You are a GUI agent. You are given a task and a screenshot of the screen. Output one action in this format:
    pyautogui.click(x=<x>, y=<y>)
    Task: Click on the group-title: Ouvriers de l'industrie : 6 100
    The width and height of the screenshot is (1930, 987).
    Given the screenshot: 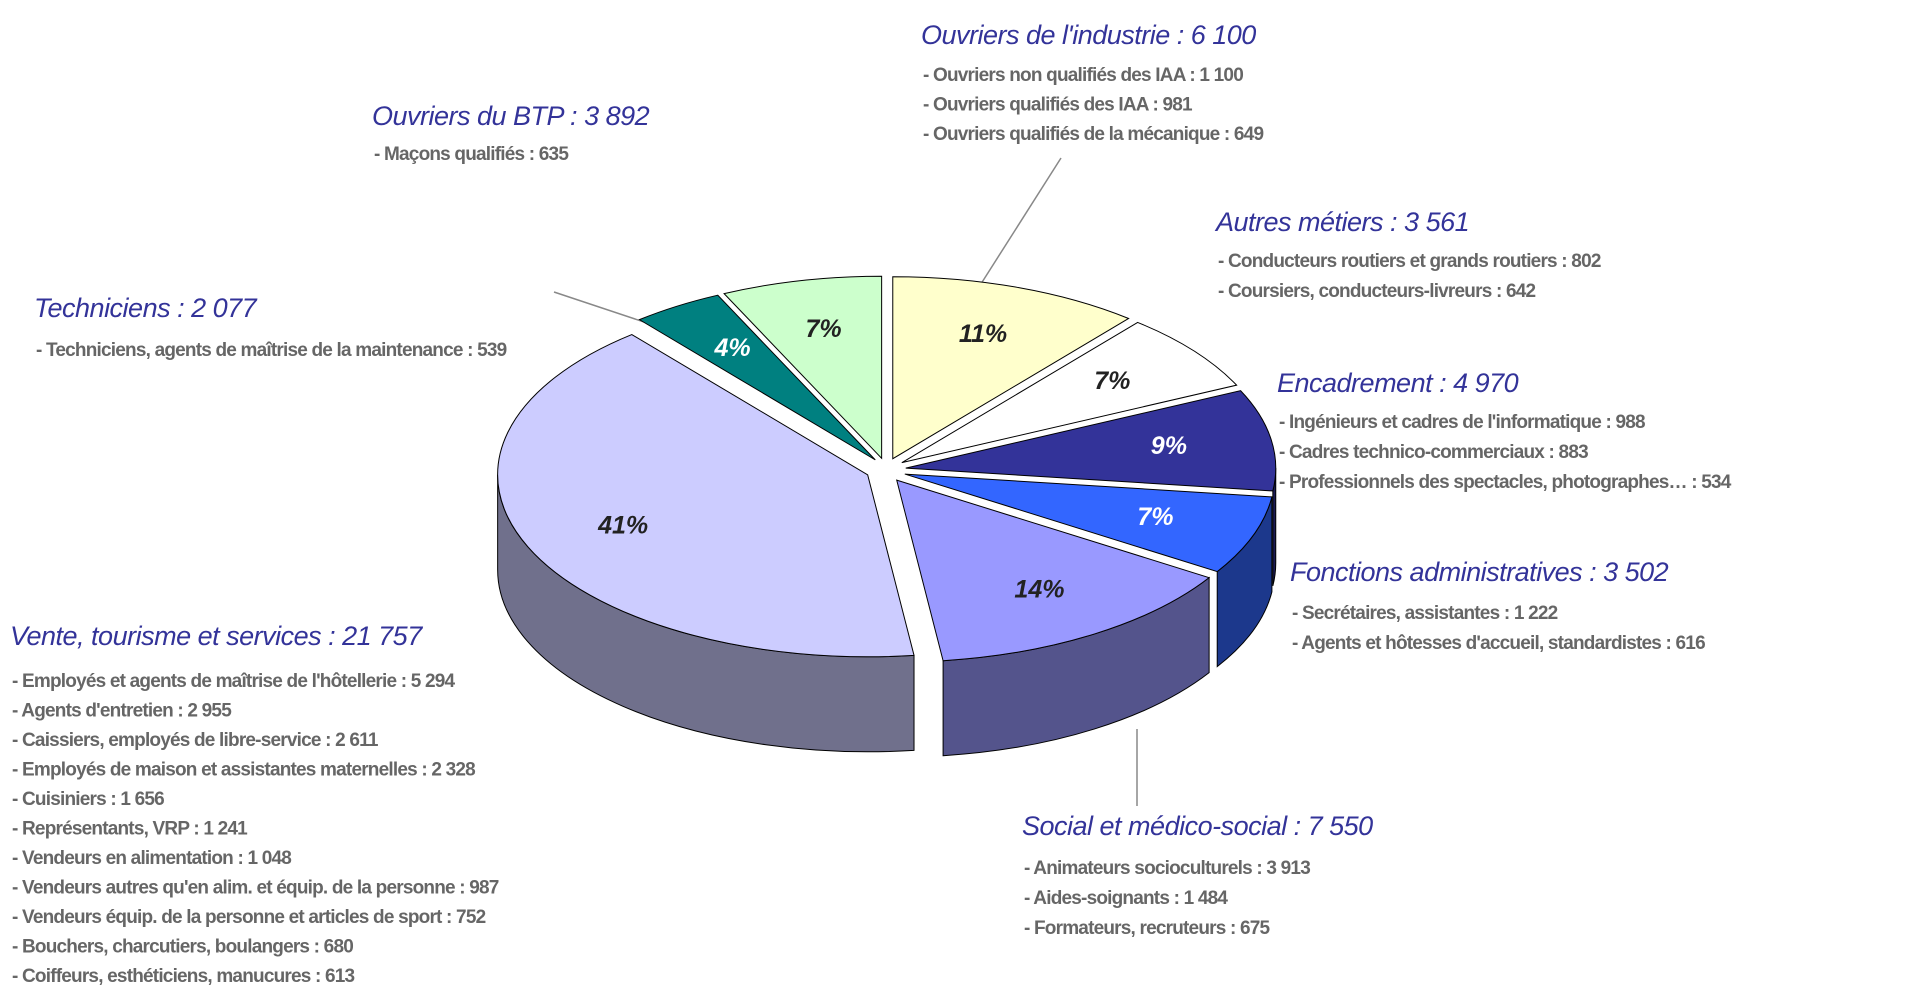 What is the action you would take?
    pyautogui.click(x=1088, y=35)
    